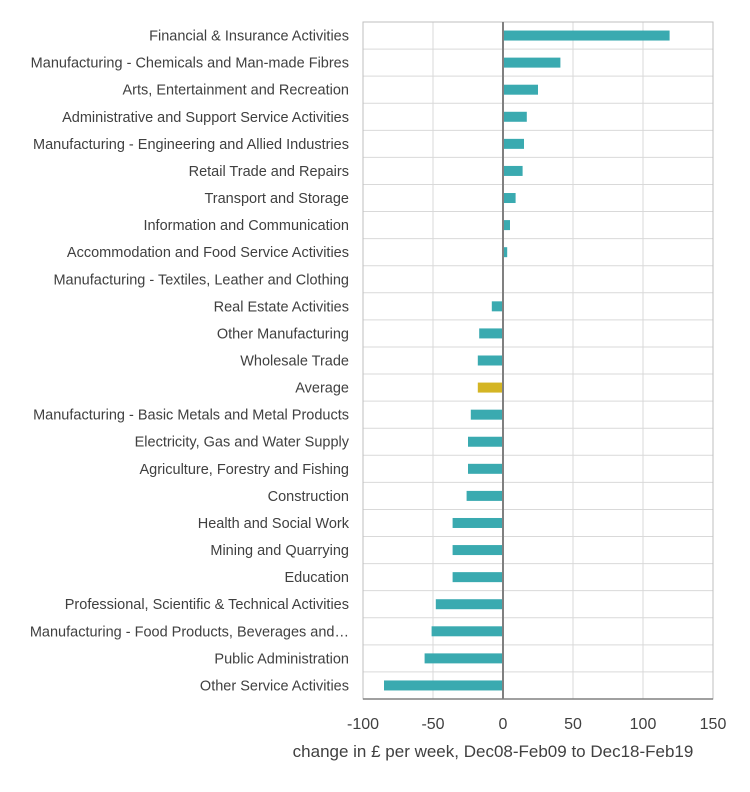 The height and width of the screenshot is (792, 750). What do you see at coordinates (236, 91) in the screenshot?
I see `category-label: Arts, Entertainment and Recreation` at bounding box center [236, 91].